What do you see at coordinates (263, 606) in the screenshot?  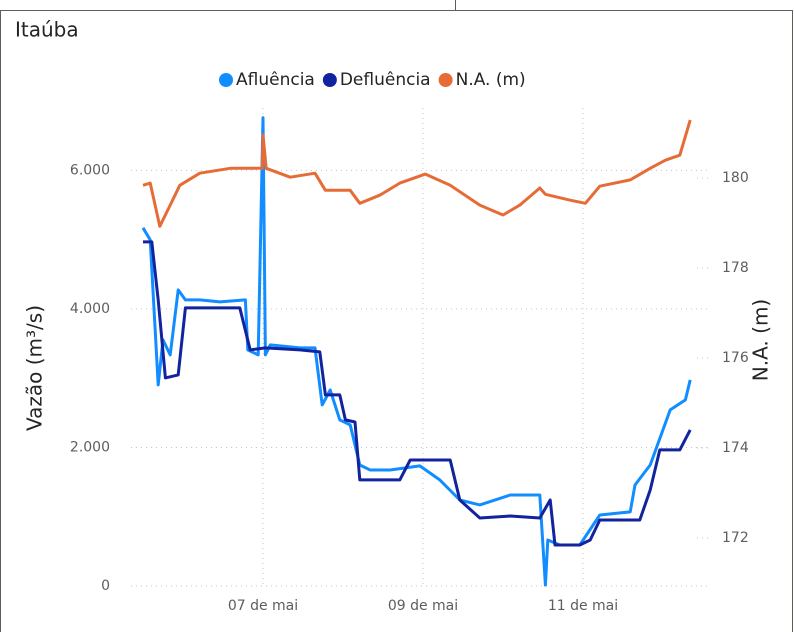 I see `x-tick-label: 07 de mai` at bounding box center [263, 606].